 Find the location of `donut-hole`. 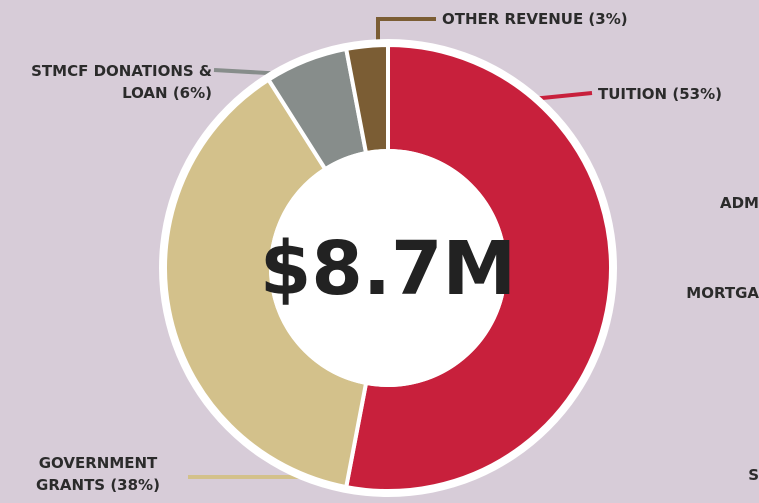

donut-hole is located at coordinates (388, 268).